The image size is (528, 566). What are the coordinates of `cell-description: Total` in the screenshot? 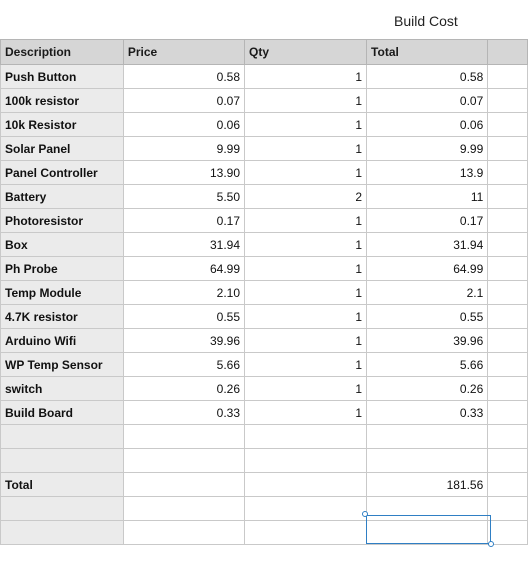 It's located at (62, 484).